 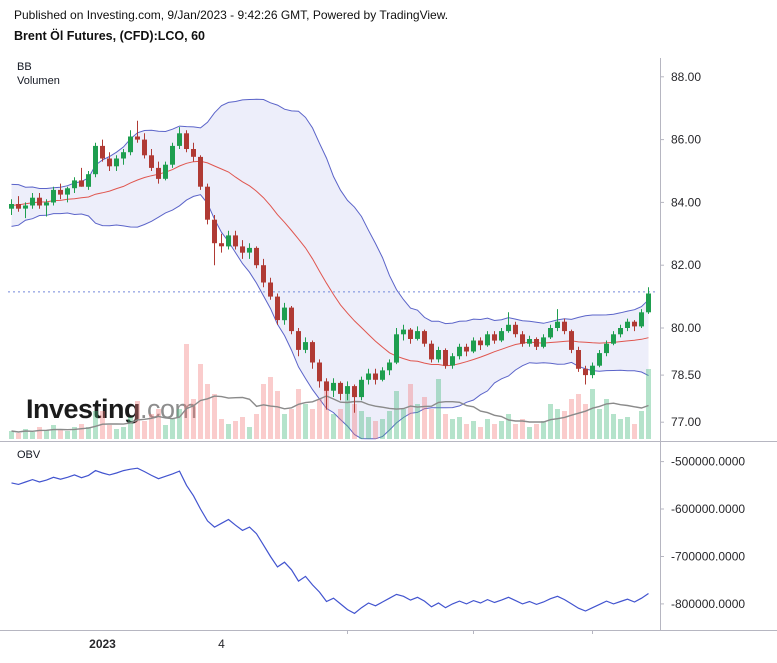 What do you see at coordinates (221, 644) in the screenshot?
I see `time-axis-label: 4` at bounding box center [221, 644].